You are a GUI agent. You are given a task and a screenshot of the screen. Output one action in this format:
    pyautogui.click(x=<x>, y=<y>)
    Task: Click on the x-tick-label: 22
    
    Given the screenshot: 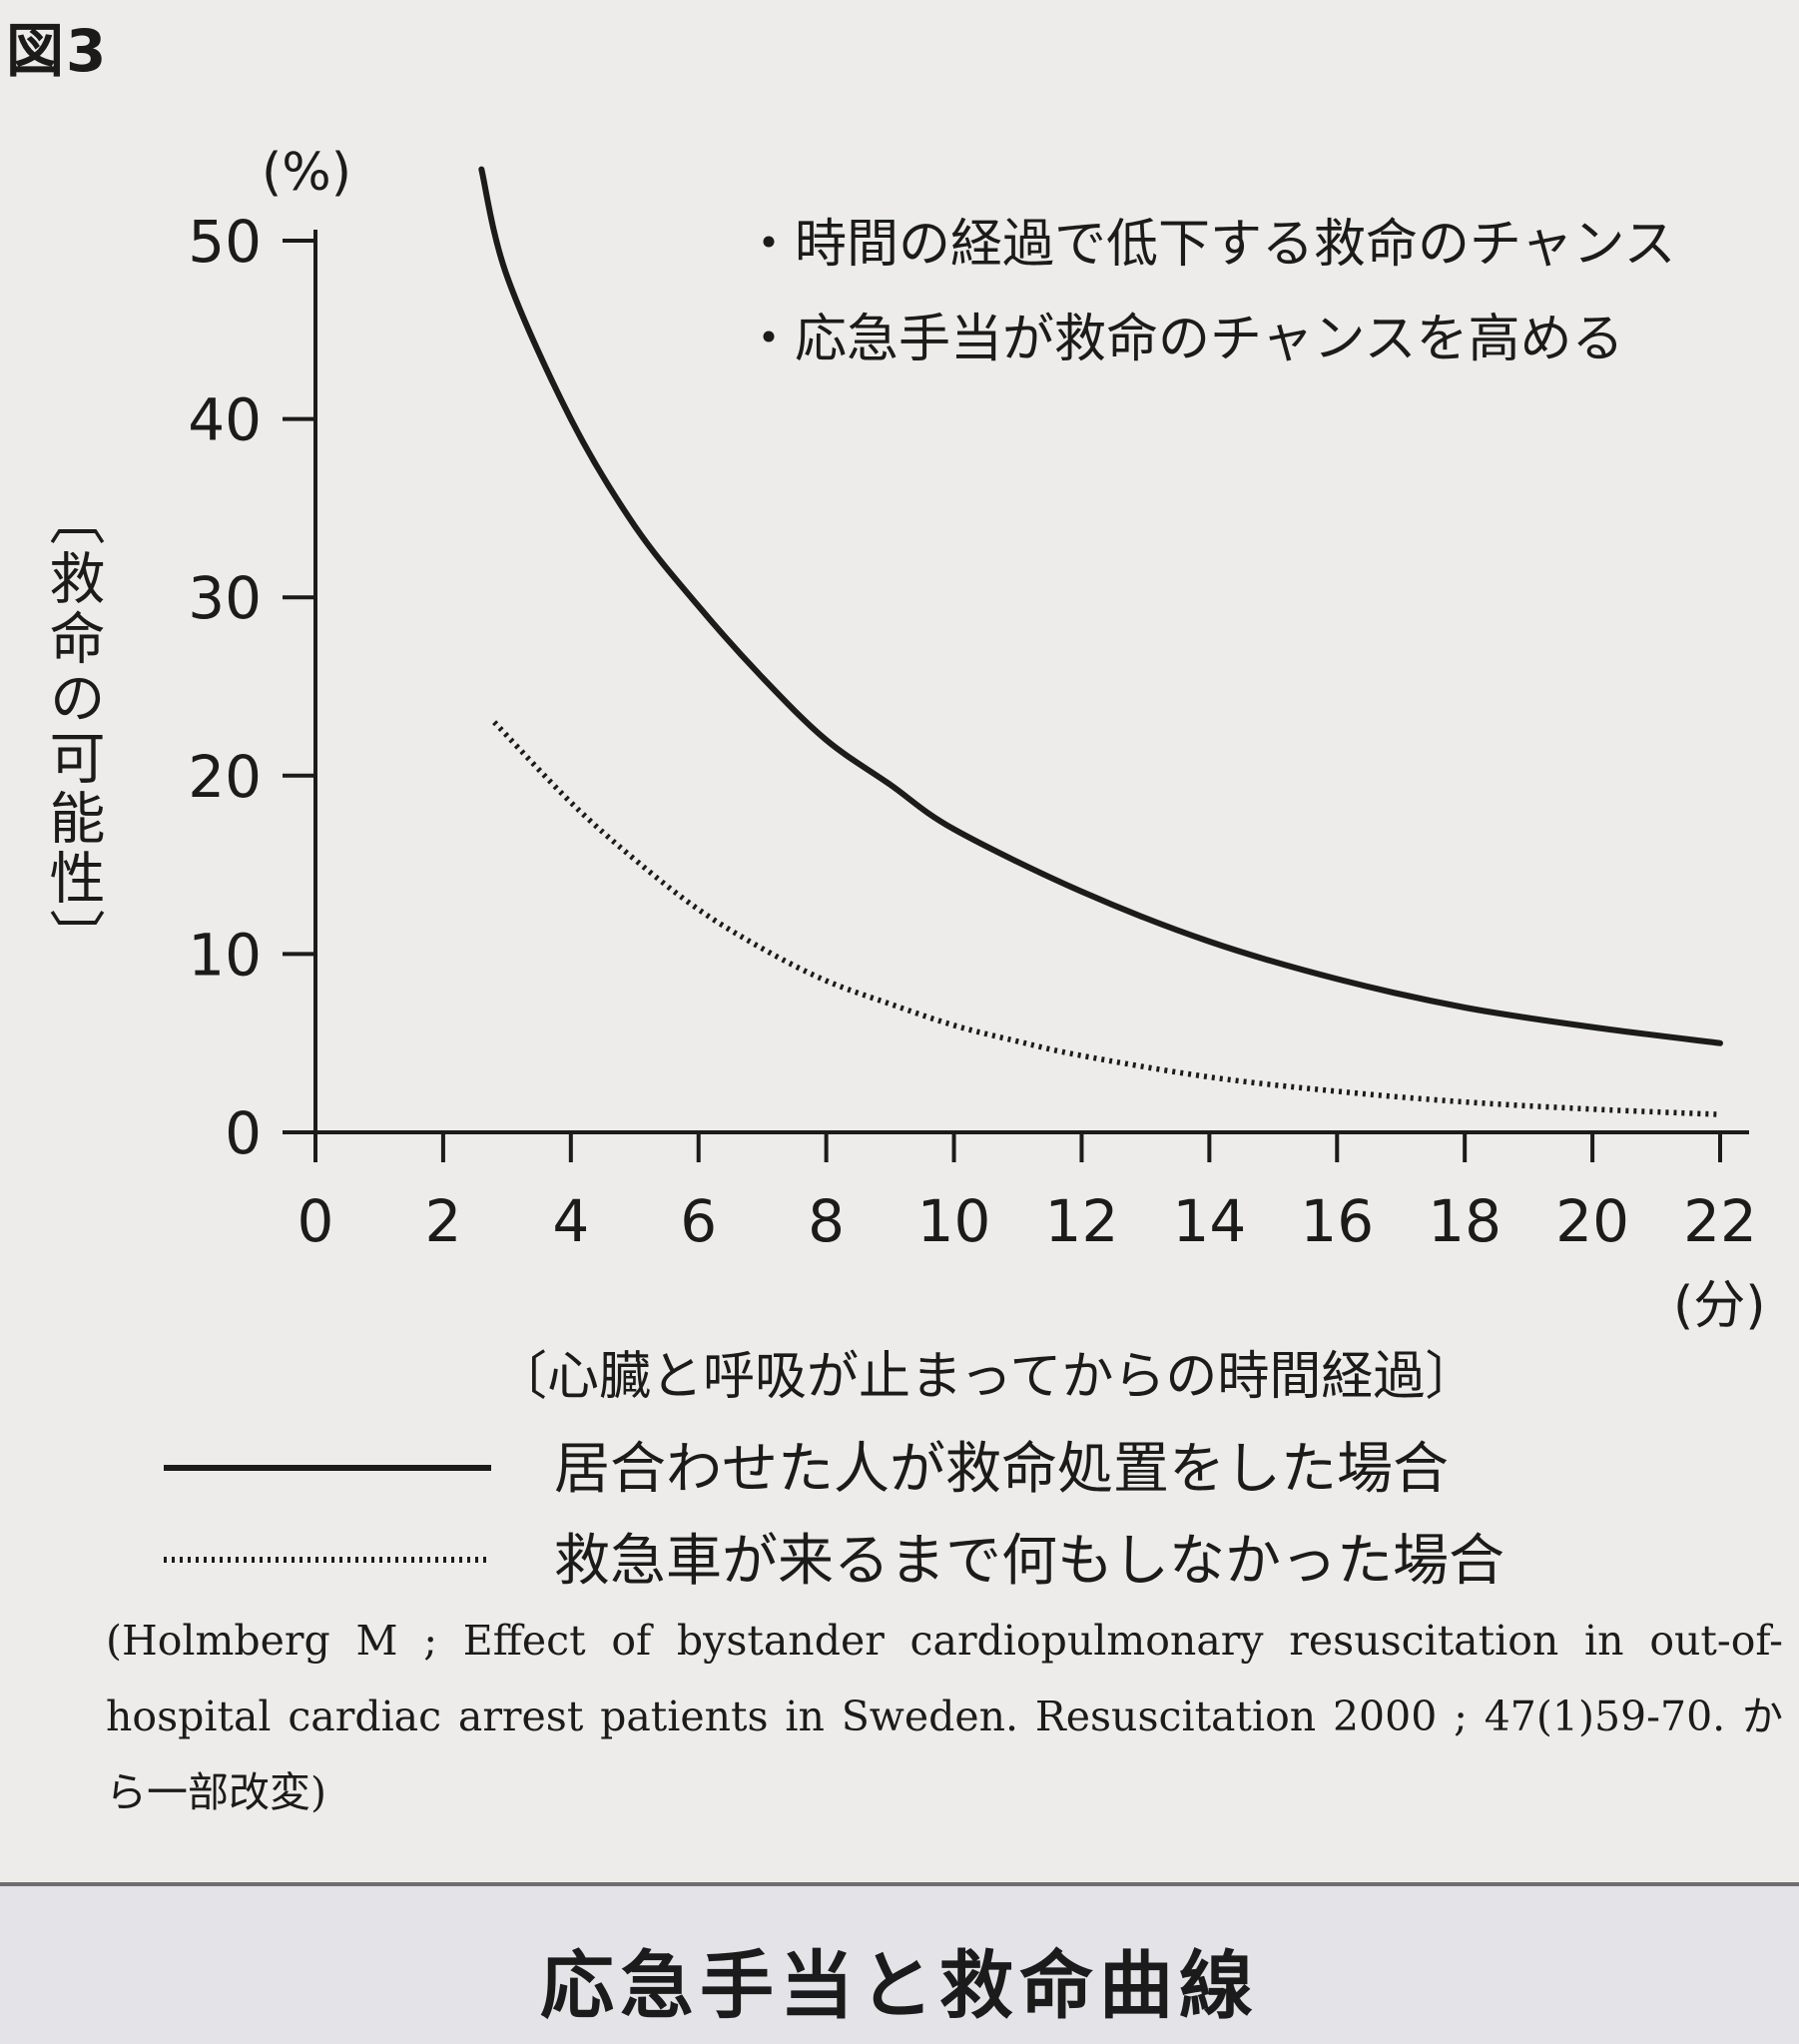 What is the action you would take?
    pyautogui.click(x=1720, y=1221)
    